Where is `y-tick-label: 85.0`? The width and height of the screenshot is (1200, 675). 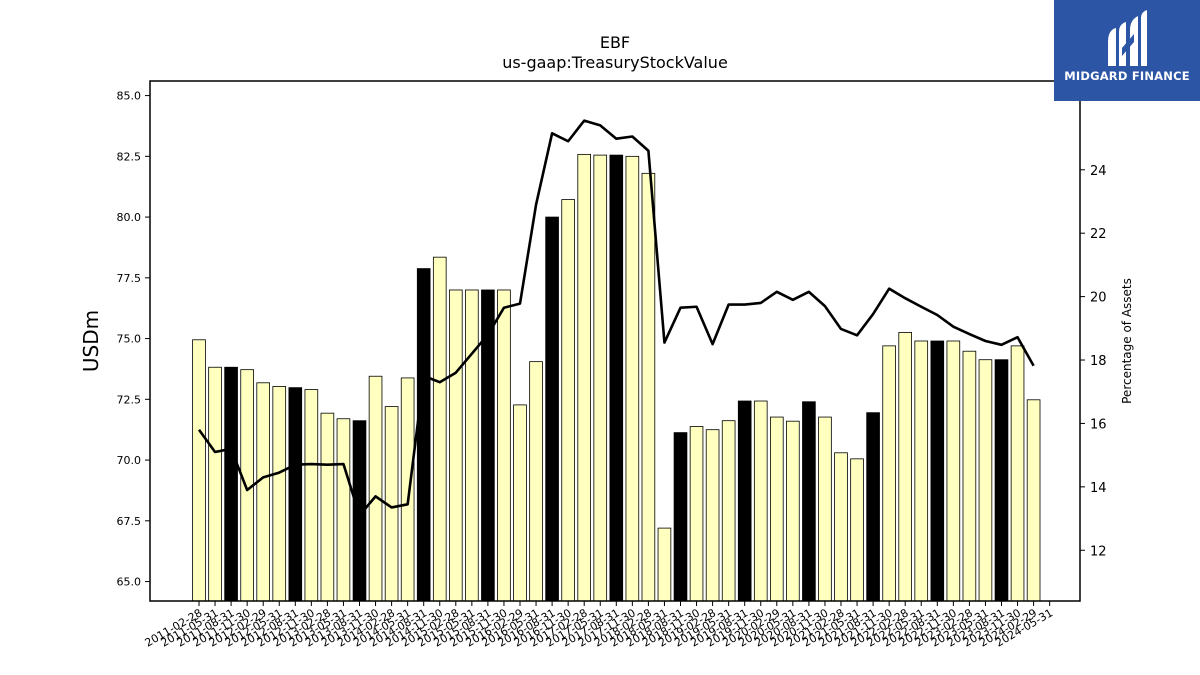 y-tick-label: 85.0 is located at coordinates (129, 96).